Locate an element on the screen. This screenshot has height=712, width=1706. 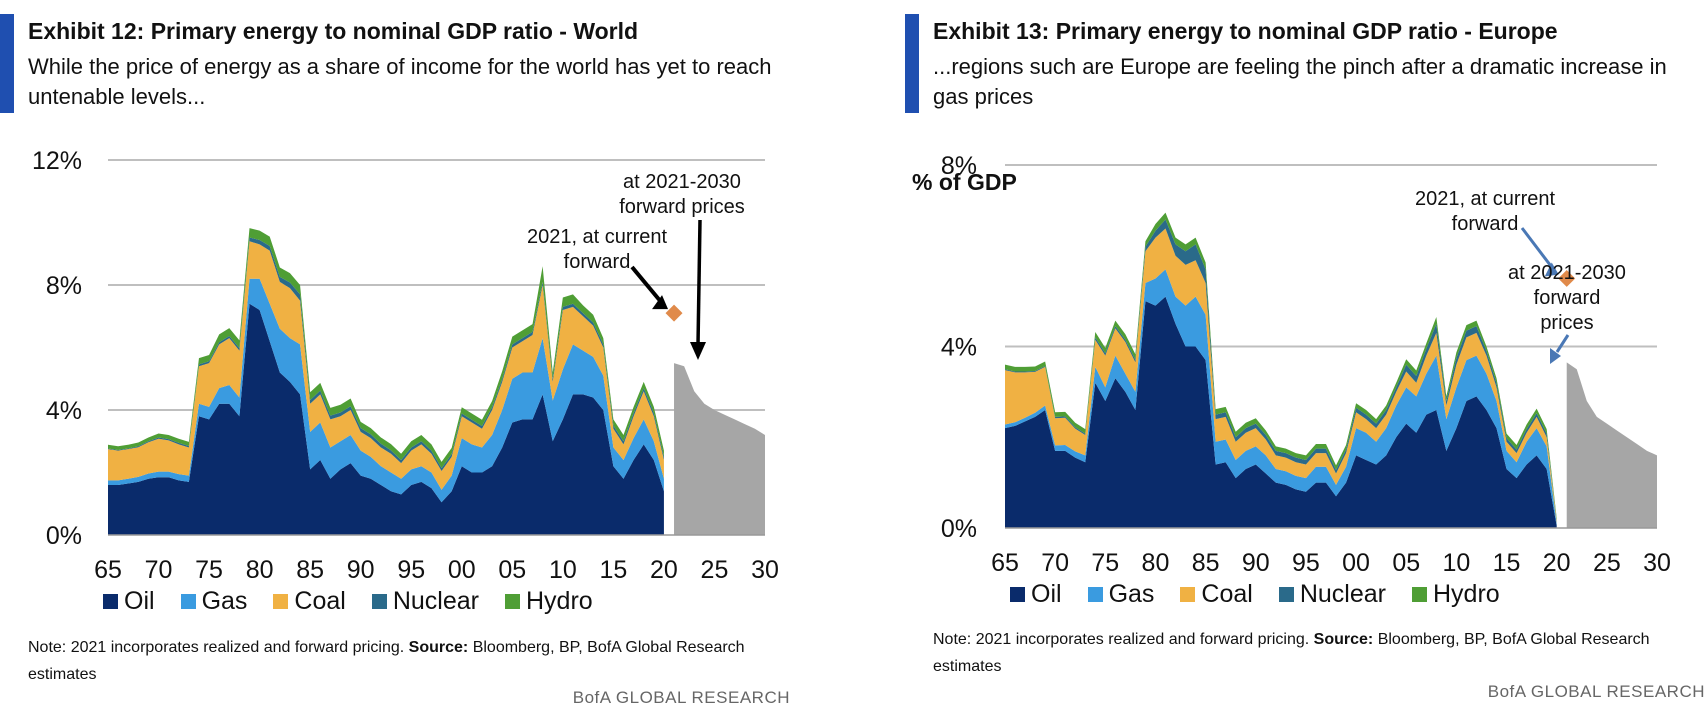
forward-label-line2: forward prices is located at coordinates (682, 207).